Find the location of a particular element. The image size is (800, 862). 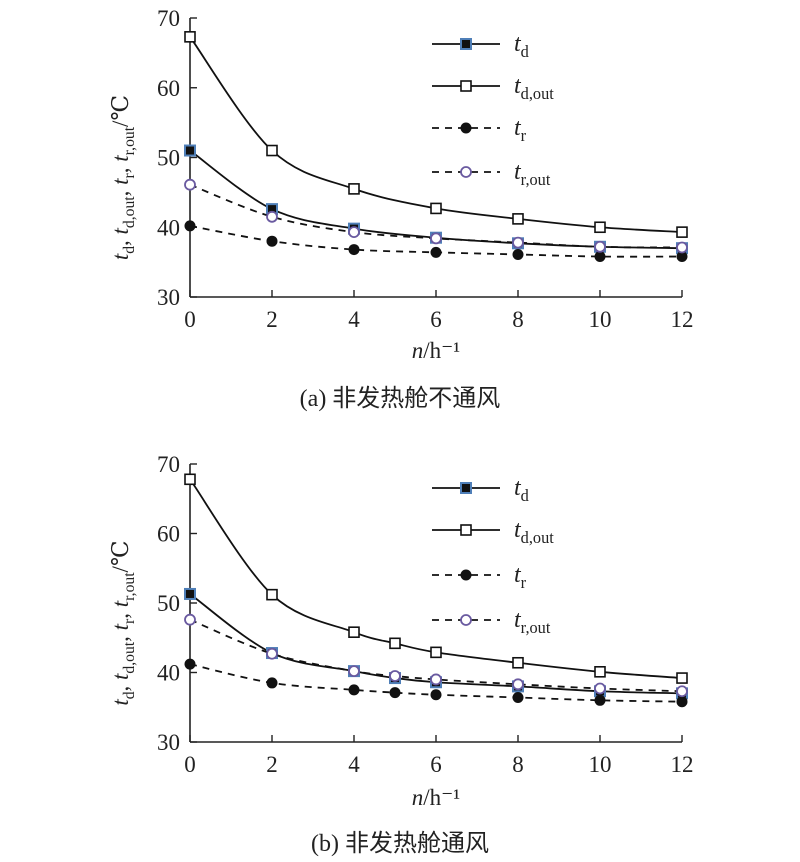

x-axis-label: n/h⁻¹ is located at coordinates (436, 797).